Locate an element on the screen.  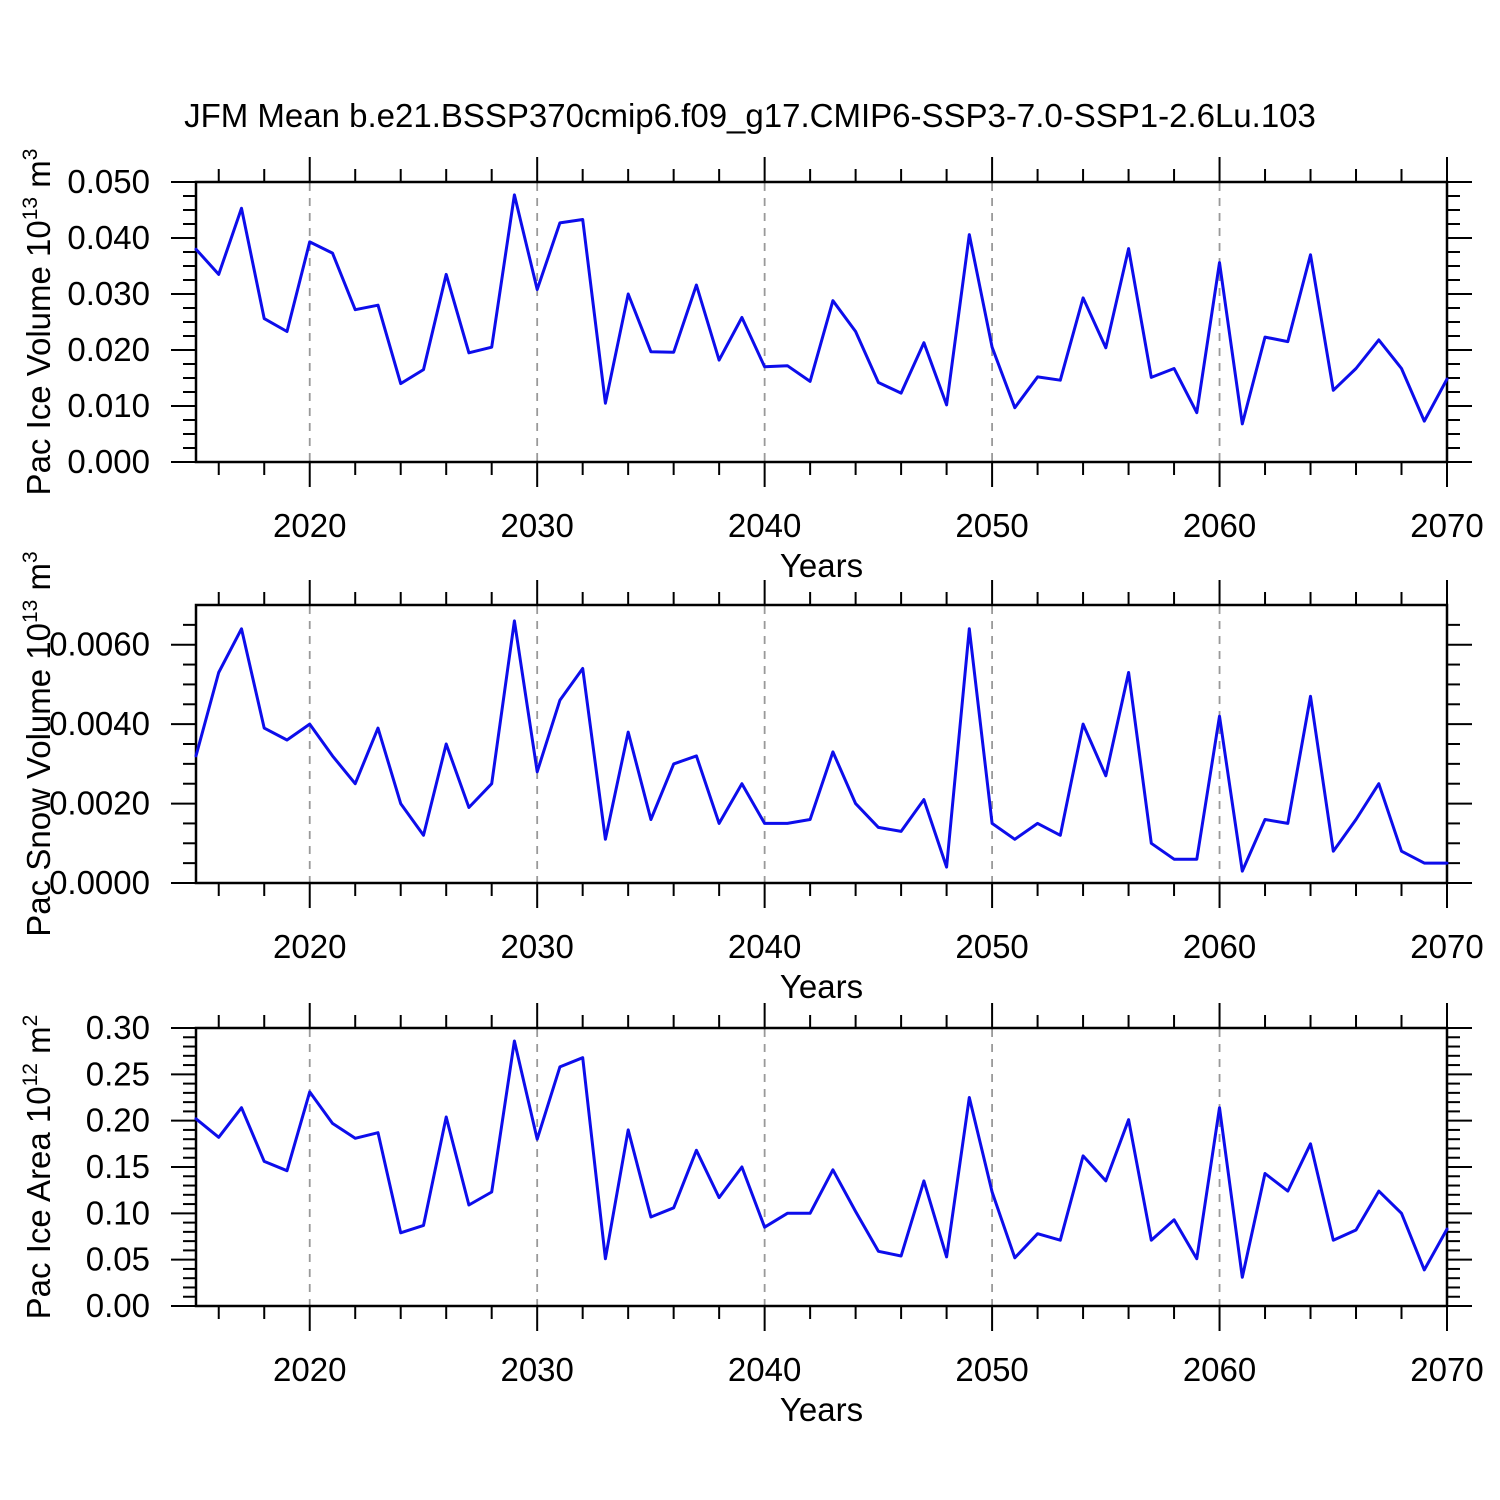
y-axis-label-snow-volume: Pac Snow Volume 1013 m3 is located at coordinates (38, 743).